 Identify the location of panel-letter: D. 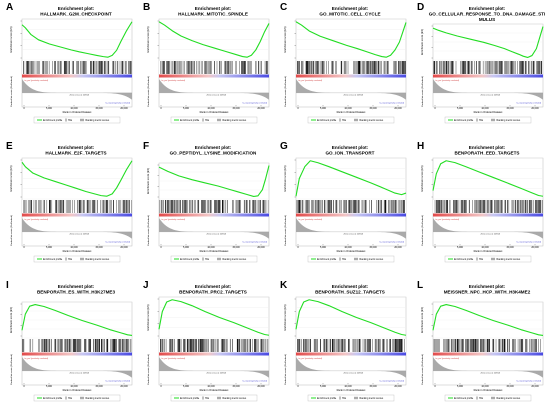
(421, 7).